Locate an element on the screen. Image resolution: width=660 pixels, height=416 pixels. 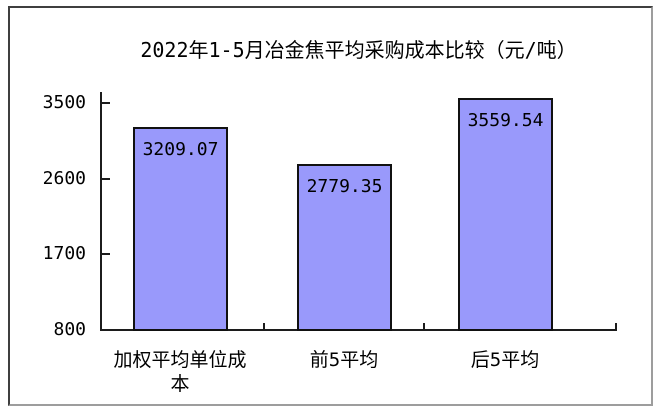
y-tick-label: 3500 is located at coordinates (64, 102).